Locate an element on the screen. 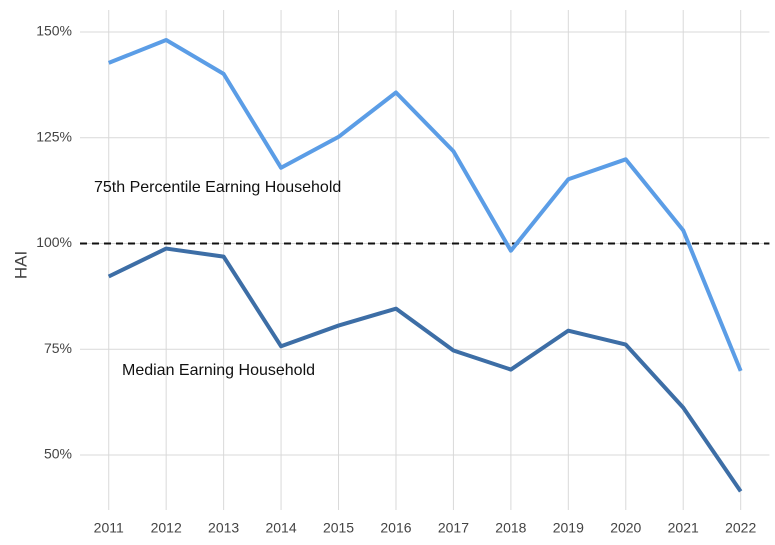 Image resolution: width=775 pixels, height=545 pixels. x-tick-label: 2019 is located at coordinates (568, 528).